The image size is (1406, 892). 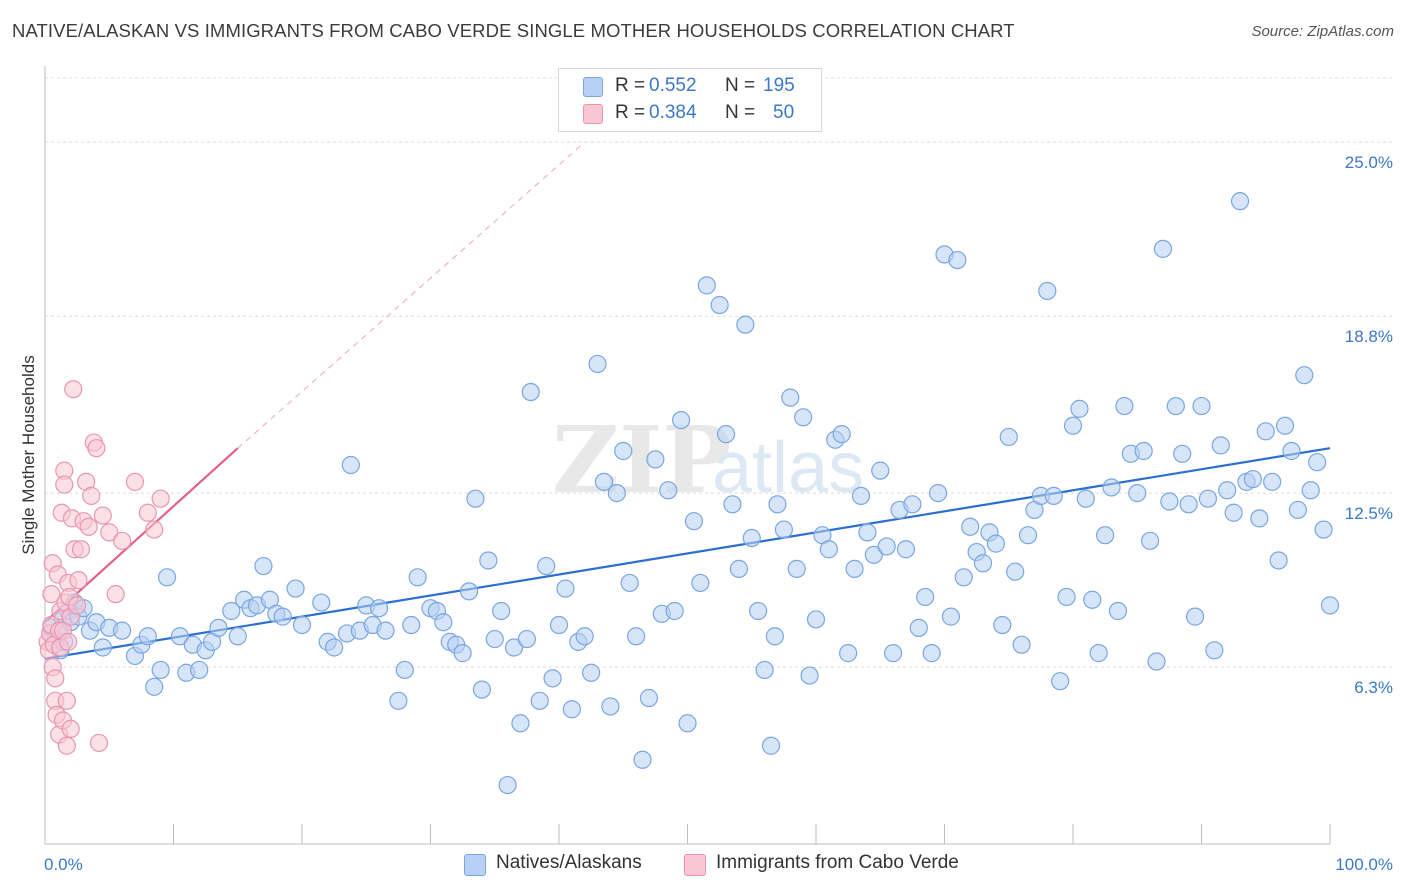 What do you see at coordinates (1369, 513) in the screenshot?
I see `y-tick-label: 12.5%` at bounding box center [1369, 513].